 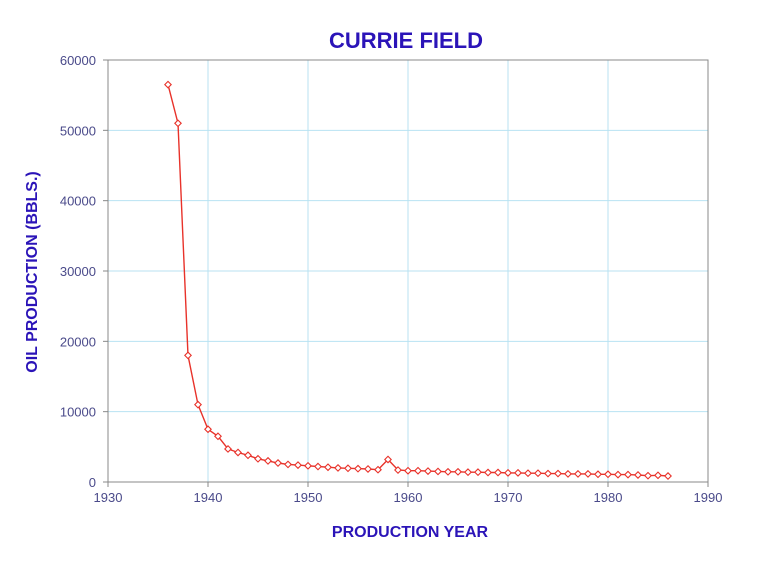 What do you see at coordinates (32, 271) in the screenshot?
I see `y-axis-label: OIL PRODUCTION (BBLS.)` at bounding box center [32, 271].